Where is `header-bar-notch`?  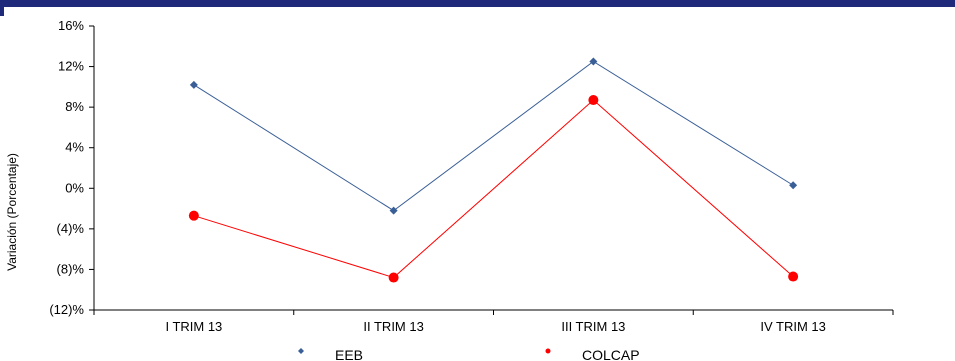 header-bar-notch is located at coordinates (2, 11).